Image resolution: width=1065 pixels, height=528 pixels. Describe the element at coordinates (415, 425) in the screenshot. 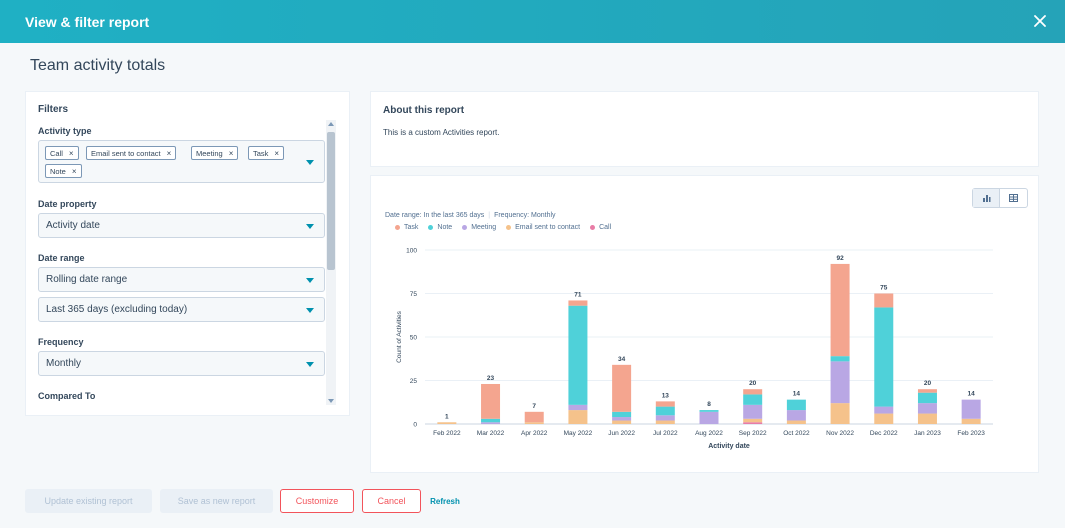

I see `y-tick-label: 0` at that location.